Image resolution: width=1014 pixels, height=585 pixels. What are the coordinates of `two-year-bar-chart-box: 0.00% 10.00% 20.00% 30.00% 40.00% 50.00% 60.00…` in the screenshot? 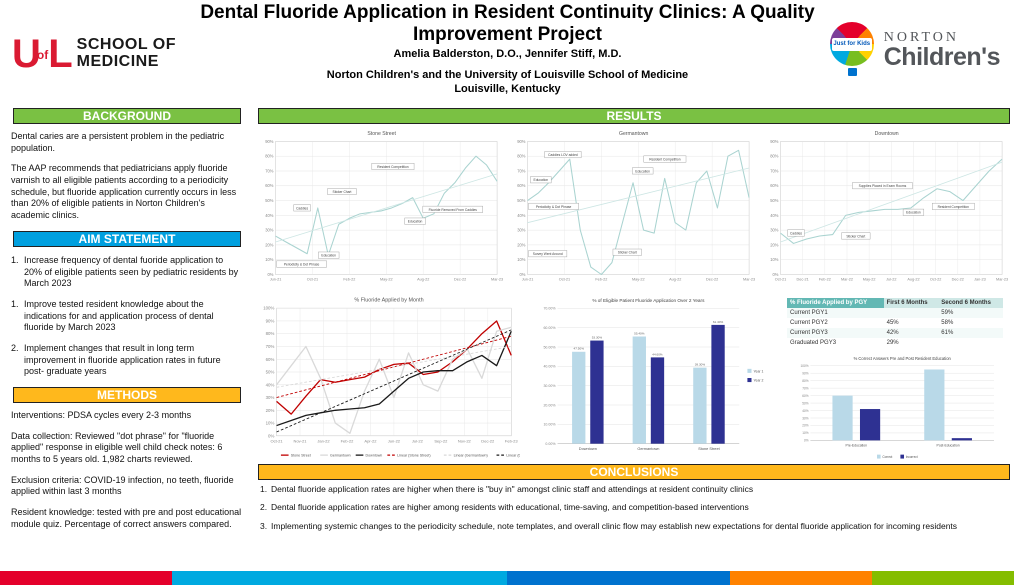 It's located at (653, 378).